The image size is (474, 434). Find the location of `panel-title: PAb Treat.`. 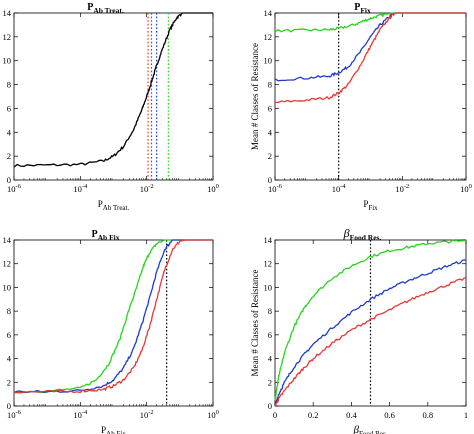

panel-title: PAb Treat. is located at coordinates (105, 8).